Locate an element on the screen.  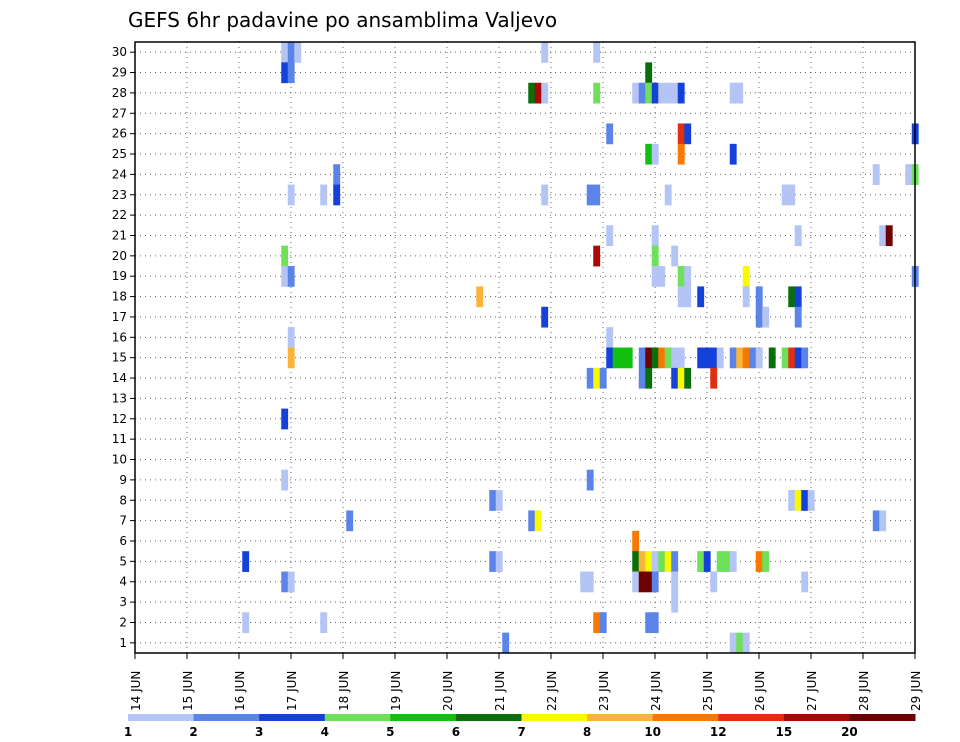
y-tick-label: 16 is located at coordinates (119, 337).